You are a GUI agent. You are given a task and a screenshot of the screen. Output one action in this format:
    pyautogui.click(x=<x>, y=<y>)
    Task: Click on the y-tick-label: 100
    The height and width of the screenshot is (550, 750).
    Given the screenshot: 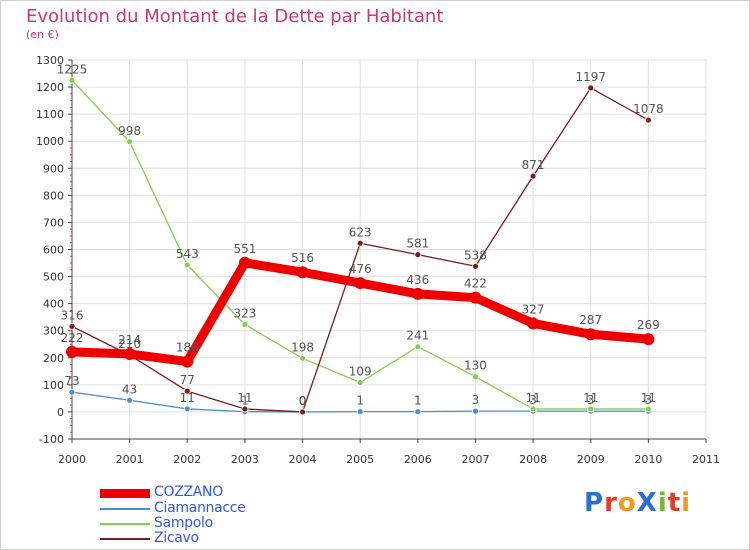 What is the action you would take?
    pyautogui.click(x=53, y=385)
    